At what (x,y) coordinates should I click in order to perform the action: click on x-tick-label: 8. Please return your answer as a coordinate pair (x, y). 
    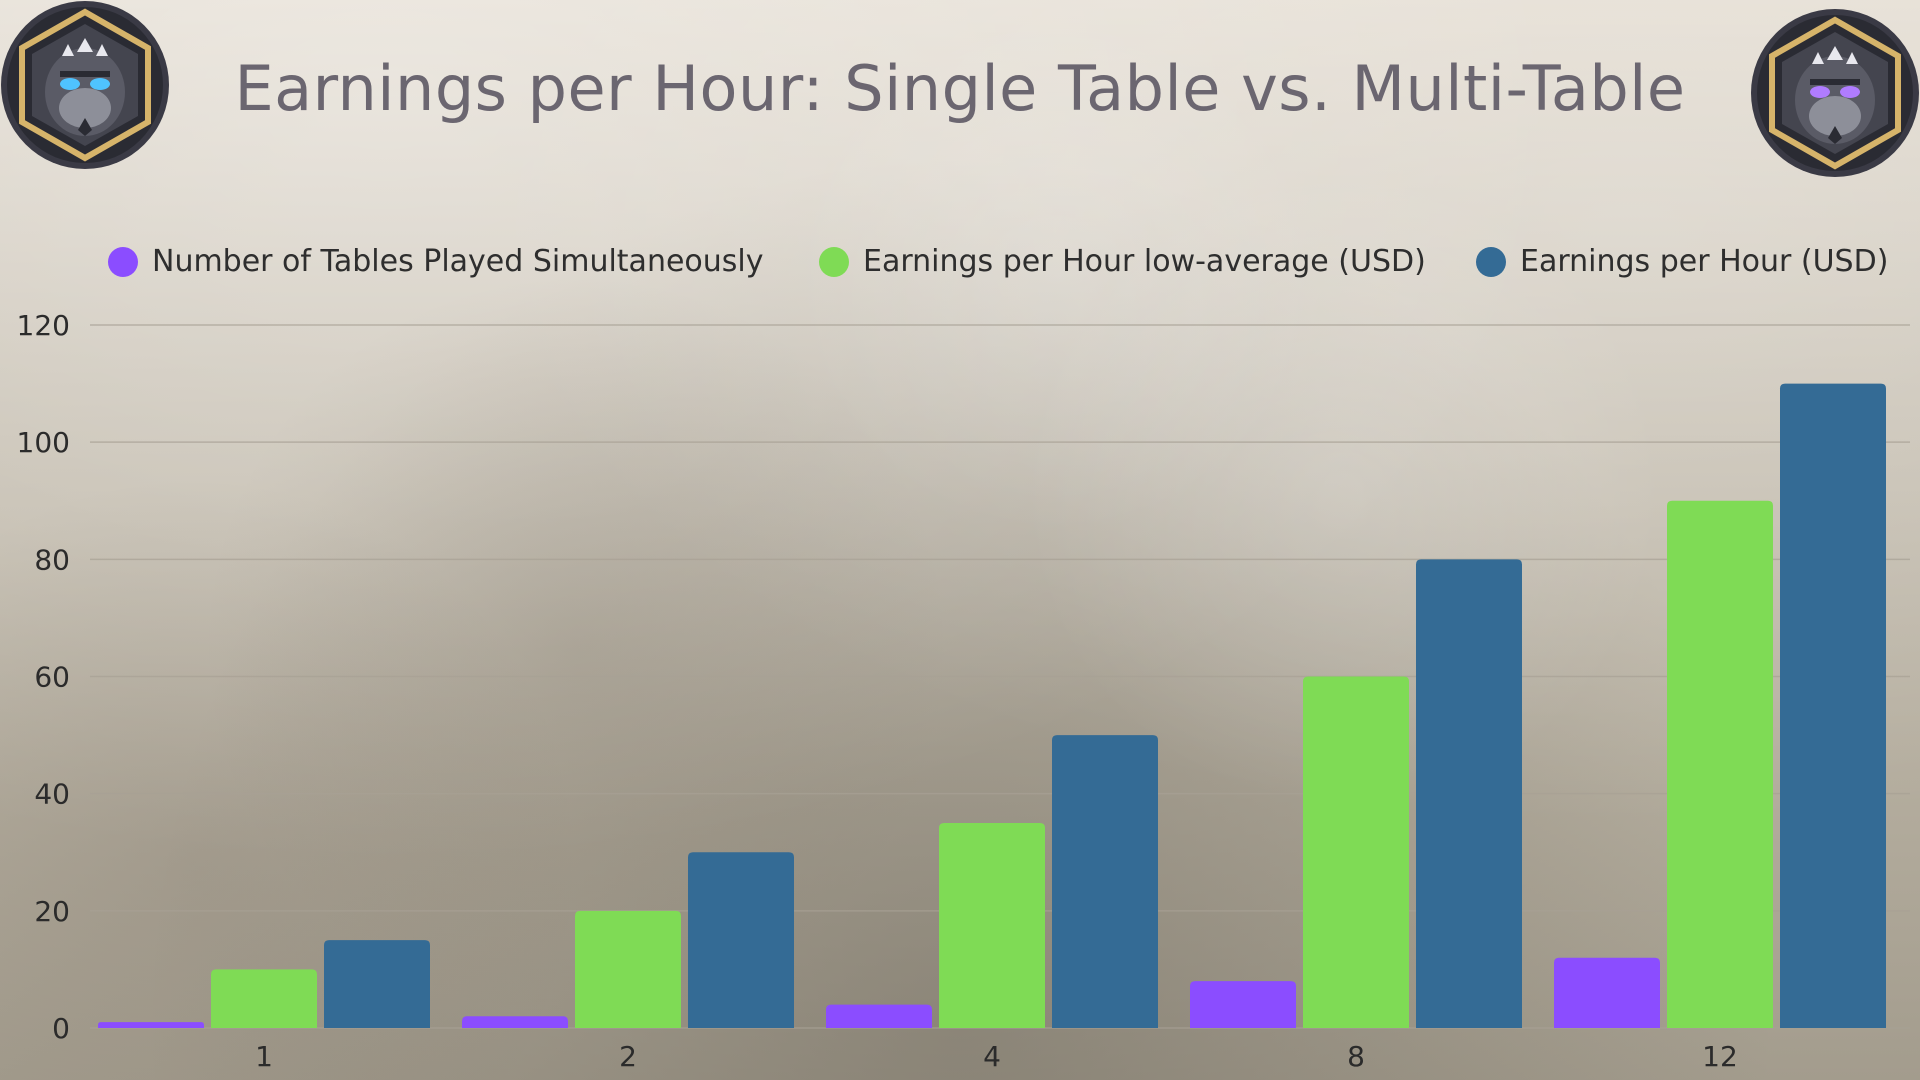
    Looking at the image, I should click on (1356, 1056).